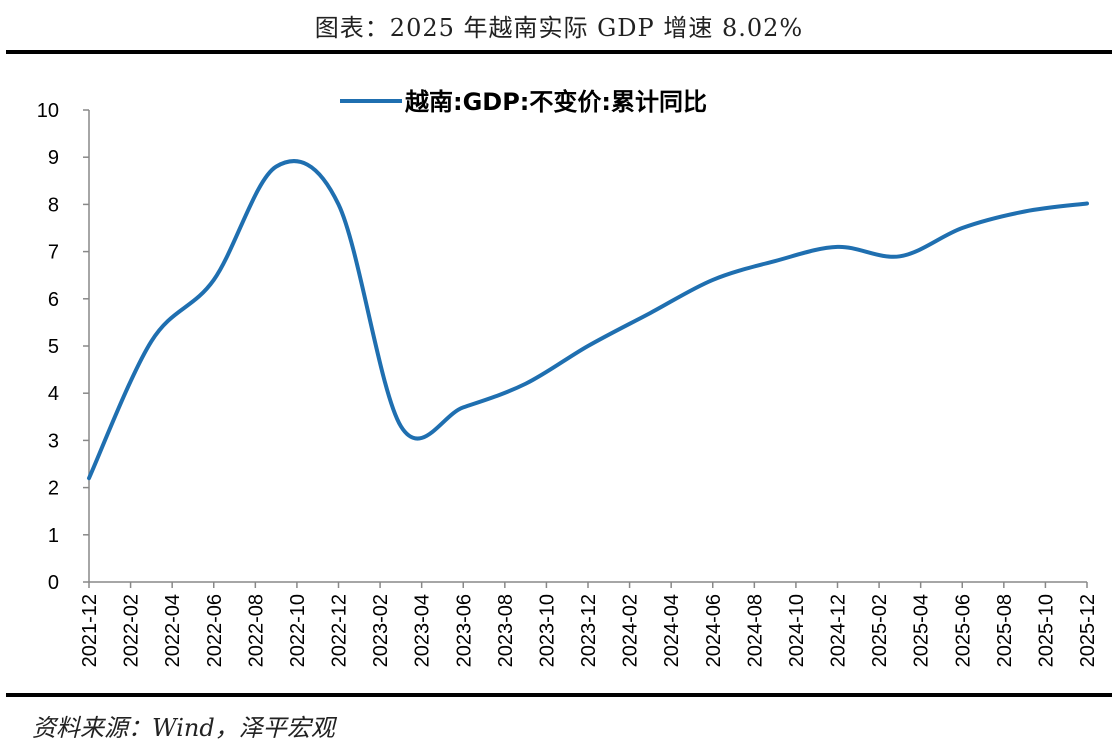  Describe the element at coordinates (1088, 630) in the screenshot. I see `x-tick-label: 2025-12` at that location.